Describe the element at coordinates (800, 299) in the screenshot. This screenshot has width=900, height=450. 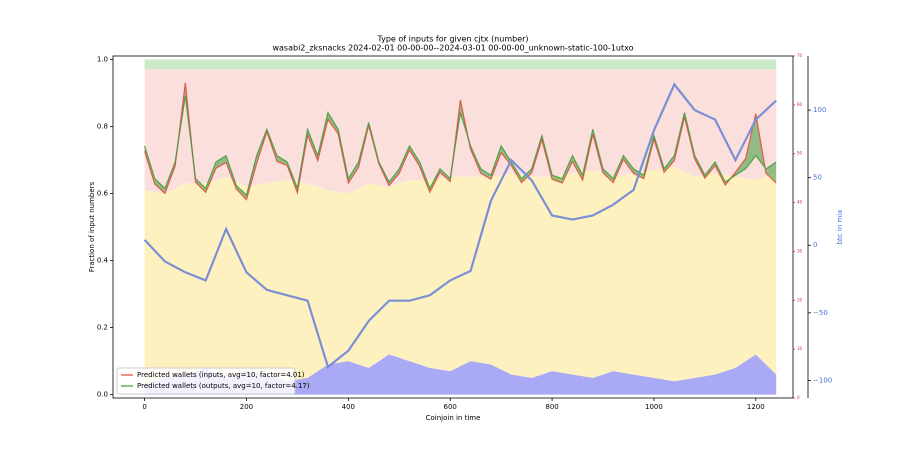
I see `y2-tick-label: 20` at that location.